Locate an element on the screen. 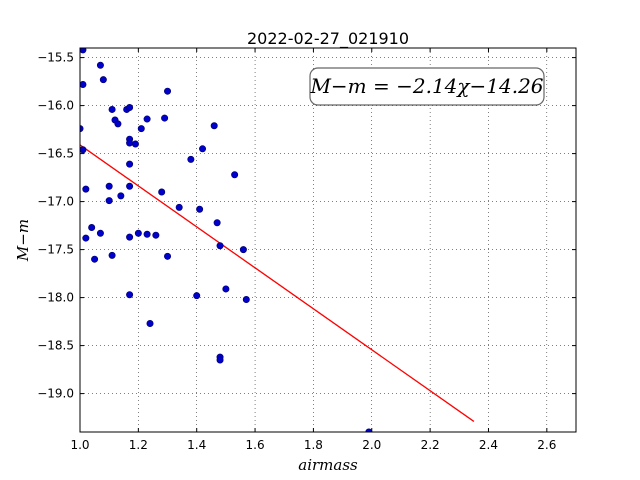  x-tick-label: 2.6 is located at coordinates (546, 445).